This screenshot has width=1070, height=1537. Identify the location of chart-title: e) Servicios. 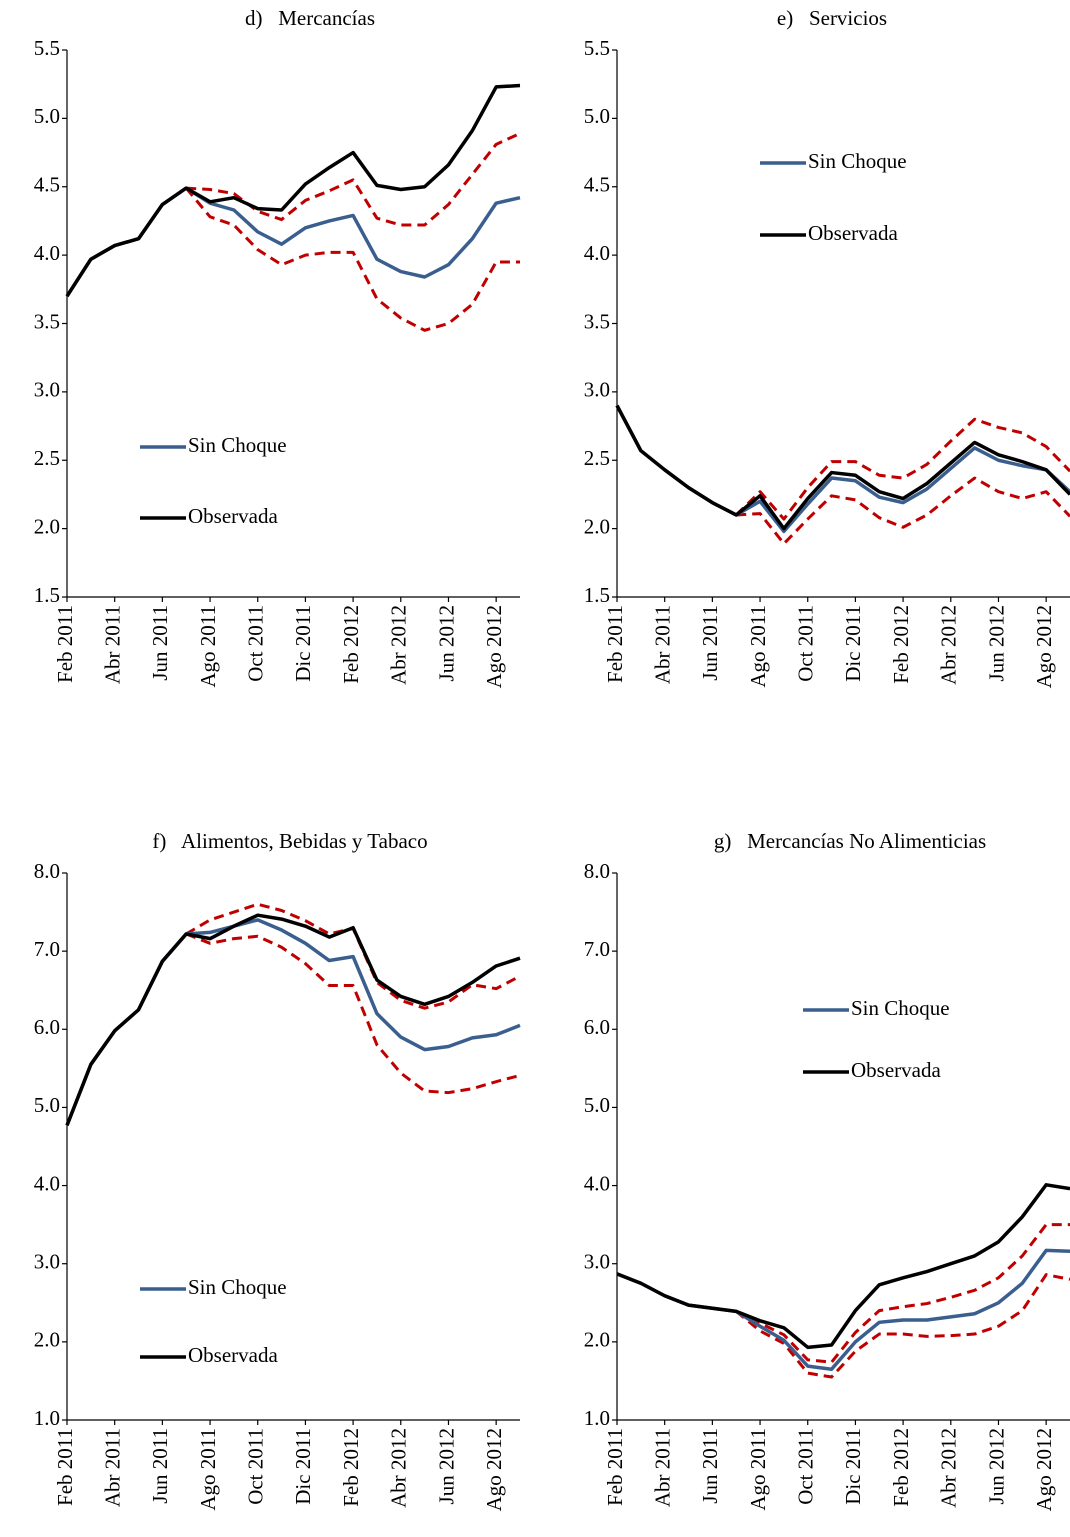
(832, 18).